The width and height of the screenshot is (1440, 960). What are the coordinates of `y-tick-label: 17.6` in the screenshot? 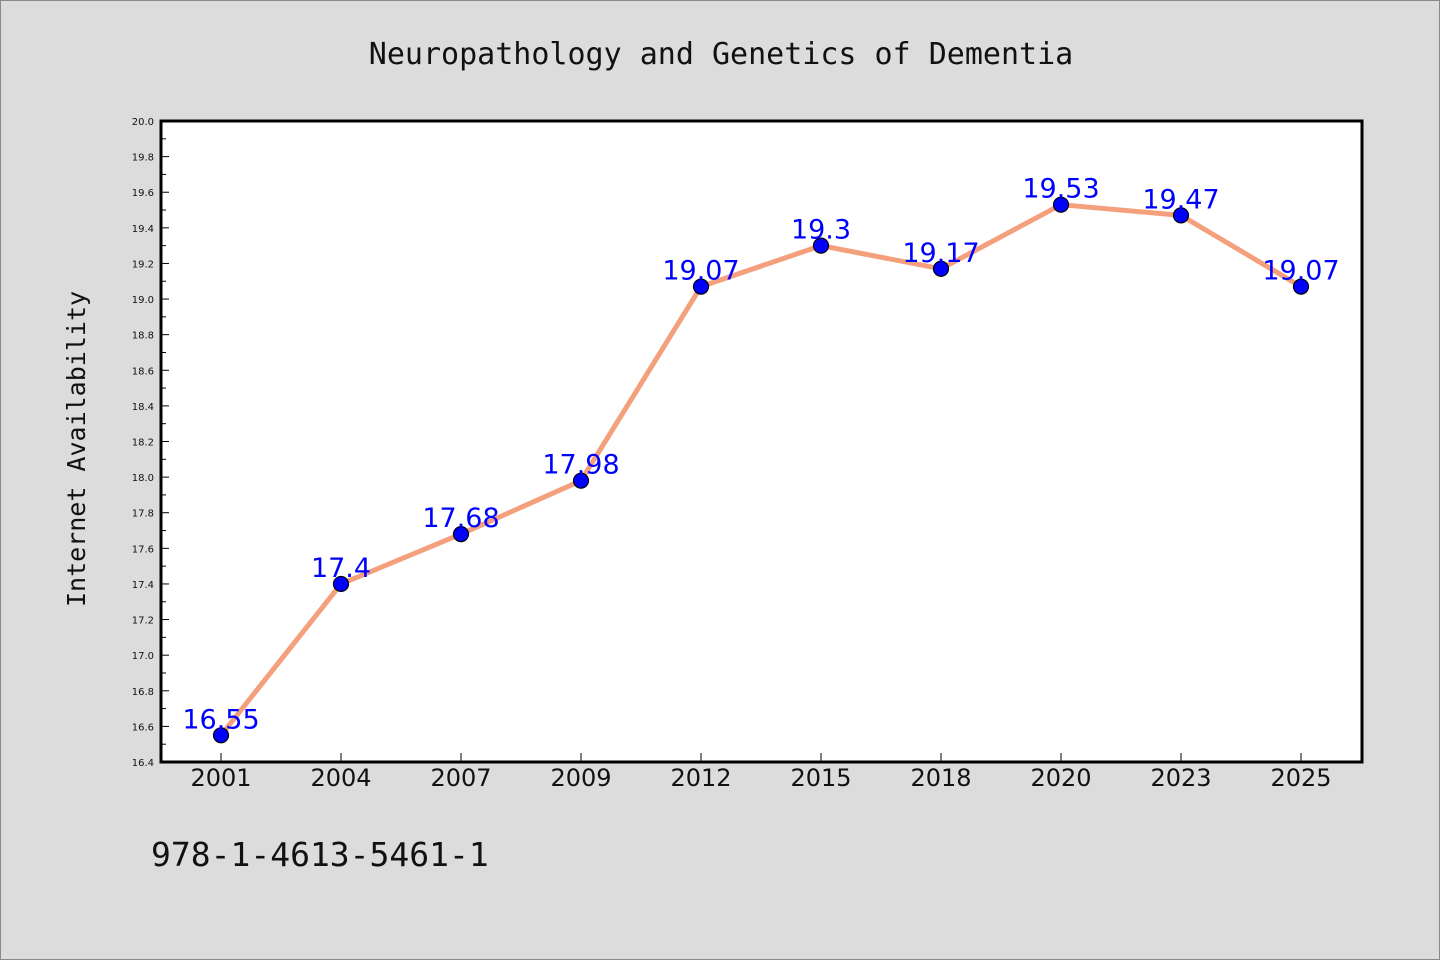 It's located at (143, 549).